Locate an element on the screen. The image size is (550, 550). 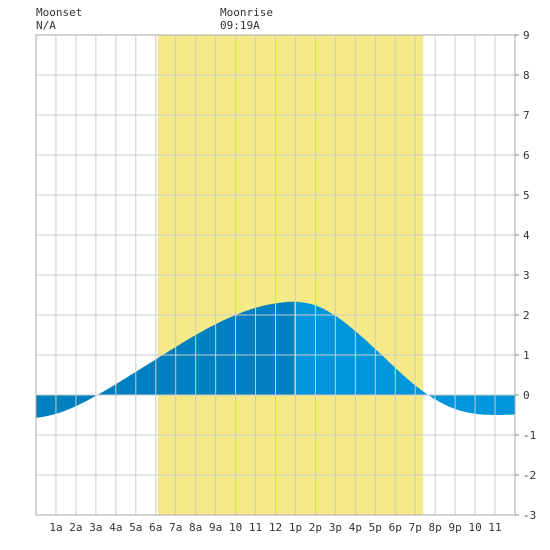
x-tick-label: 1p is located at coordinates (295, 527).